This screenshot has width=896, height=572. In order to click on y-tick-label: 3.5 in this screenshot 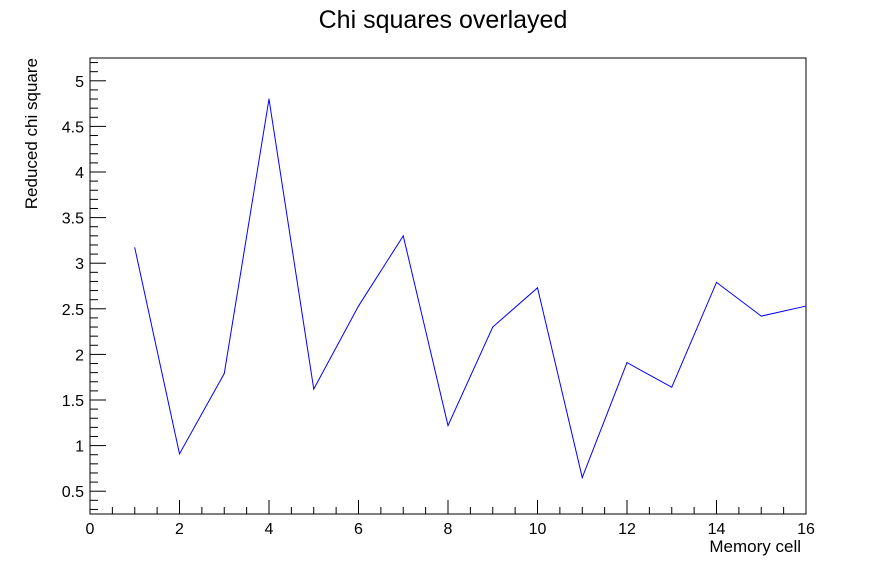, I will do `click(73, 219)`.